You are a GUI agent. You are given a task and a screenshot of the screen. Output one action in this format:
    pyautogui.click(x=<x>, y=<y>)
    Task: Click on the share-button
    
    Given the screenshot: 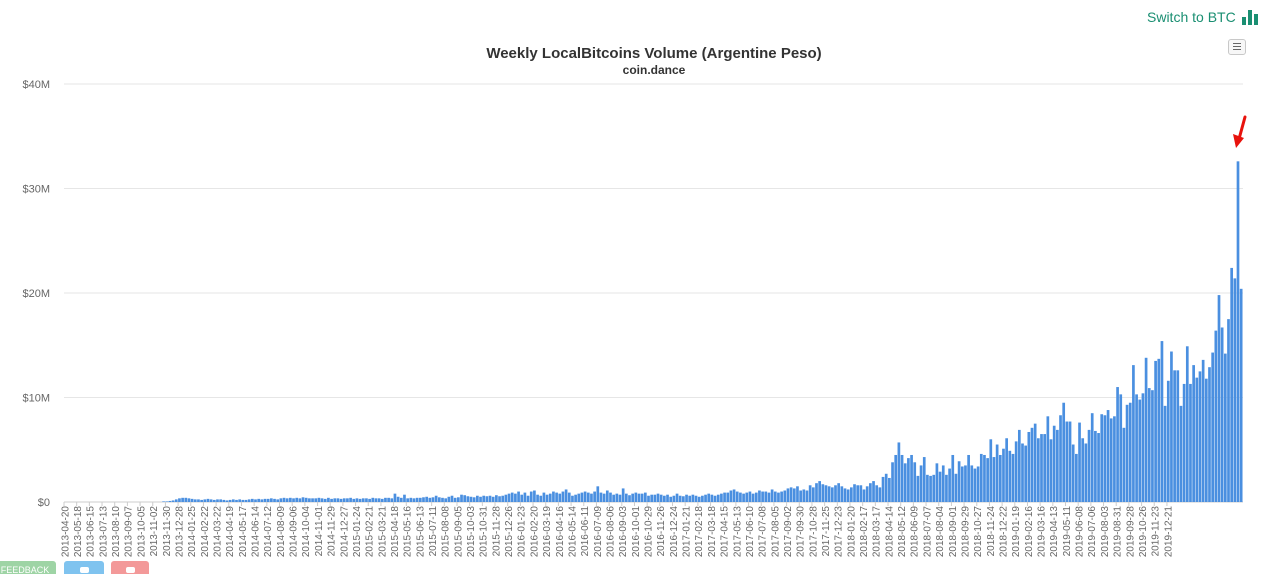 What is the action you would take?
    pyautogui.click(x=130, y=567)
    